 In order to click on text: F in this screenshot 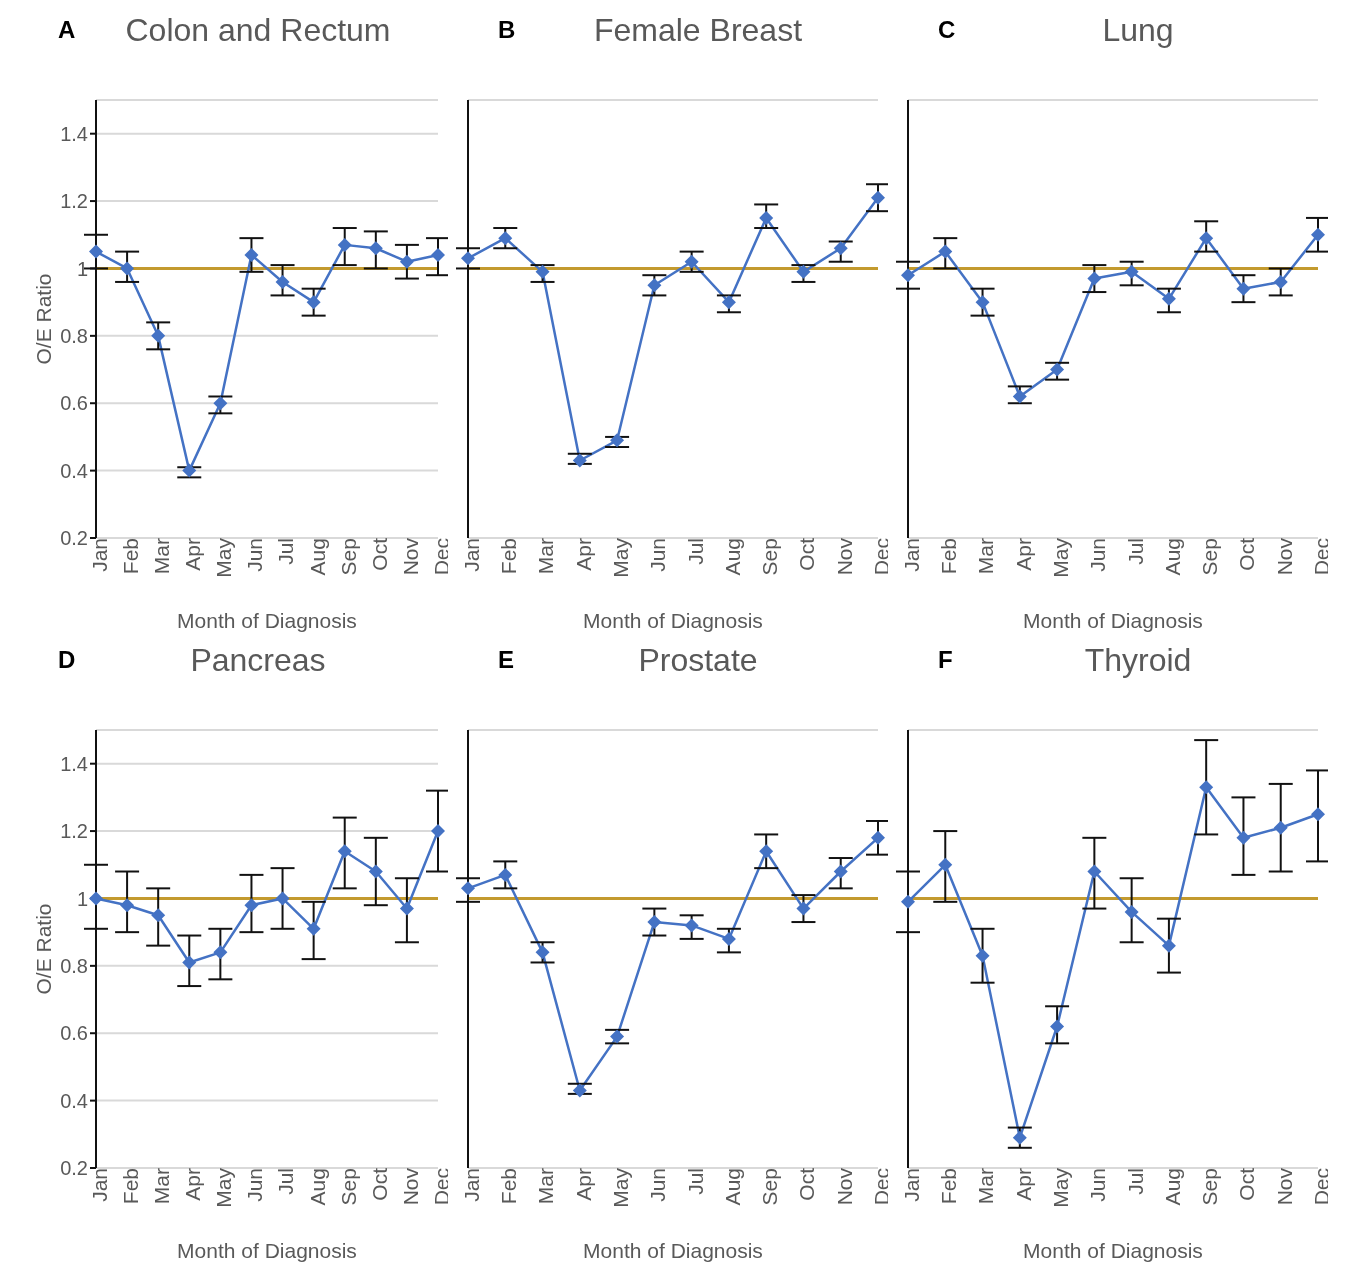, I will do `click(945, 660)`.